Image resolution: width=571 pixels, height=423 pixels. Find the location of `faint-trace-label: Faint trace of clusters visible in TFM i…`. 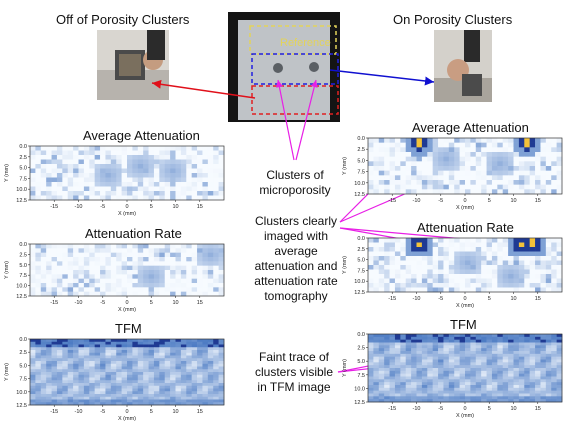

faint-trace-label: Faint trace of clusters visible in TFM i… is located at coordinates (294, 372).